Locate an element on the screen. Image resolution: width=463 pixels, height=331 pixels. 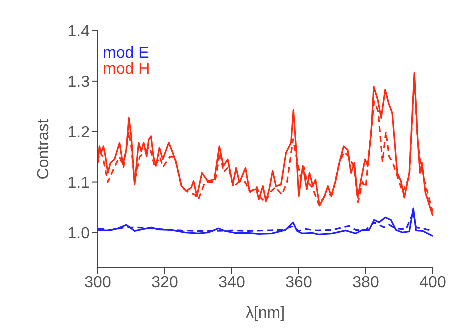
y-tick-label: 1.4 is located at coordinates (79, 32).